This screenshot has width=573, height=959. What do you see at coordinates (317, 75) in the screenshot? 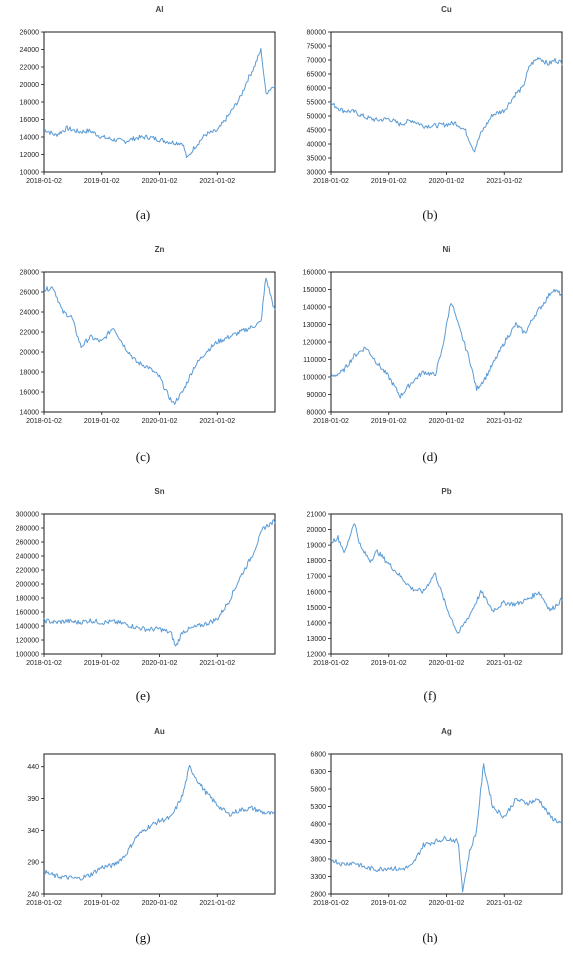
I see `y-tick-label: 65000` at bounding box center [317, 75].